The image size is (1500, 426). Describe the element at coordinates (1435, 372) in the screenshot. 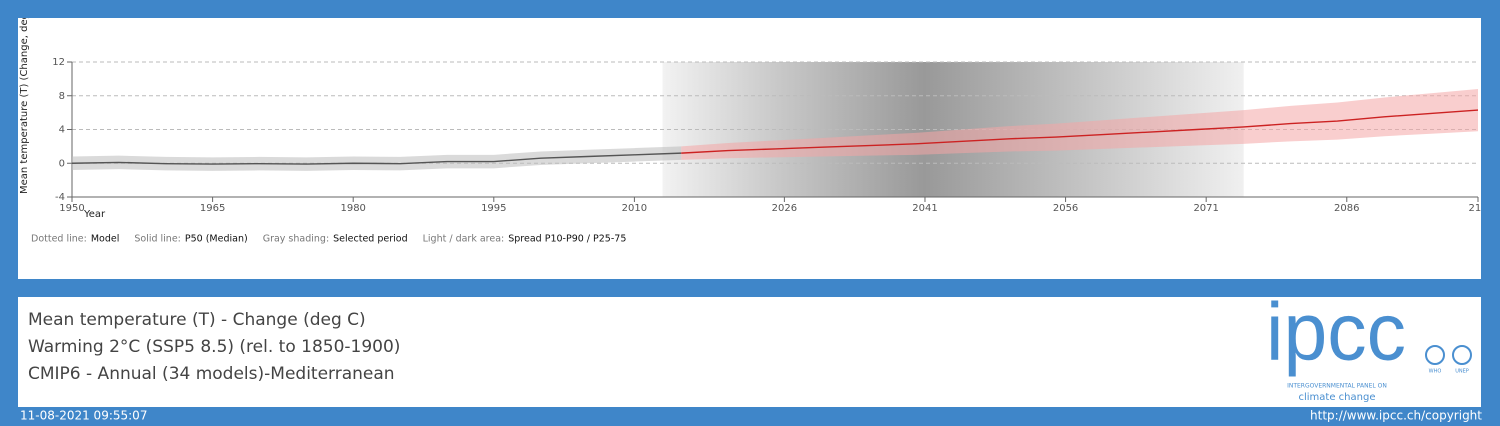

I see `partner: WHO` at that location.